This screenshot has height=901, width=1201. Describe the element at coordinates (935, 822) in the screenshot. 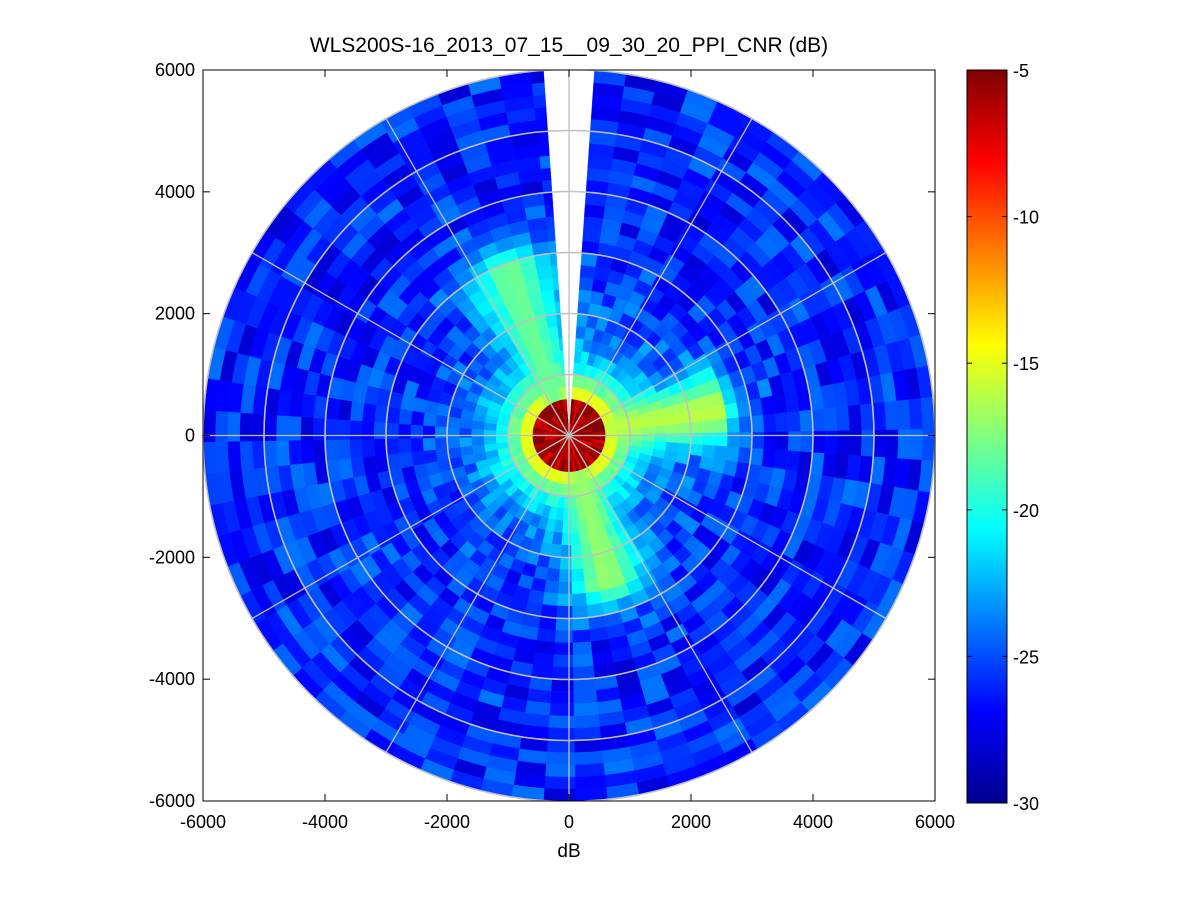

I see `x-tick-label: 6000` at that location.